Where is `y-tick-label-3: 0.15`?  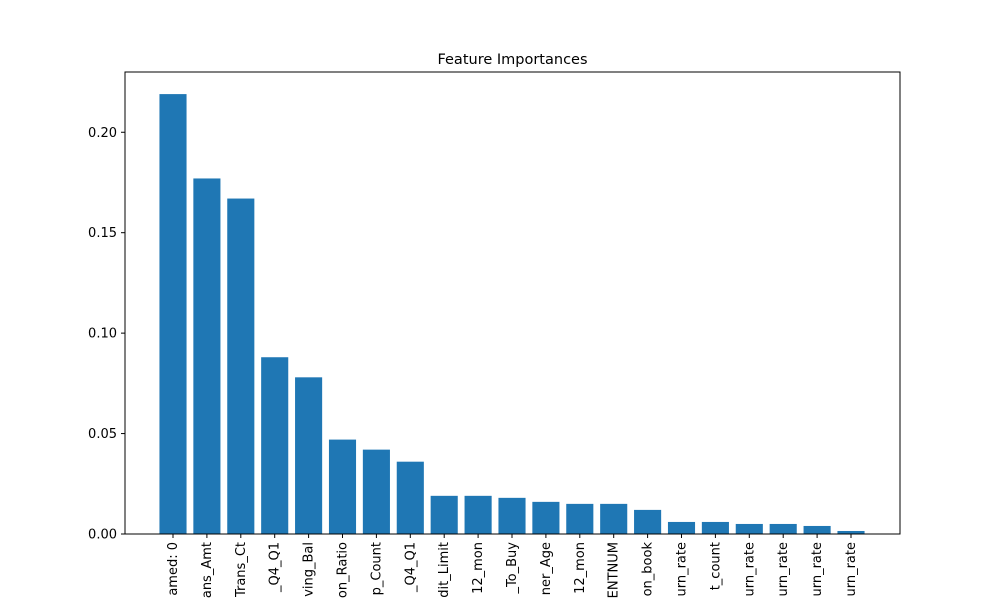
y-tick-label-3: 0.15 is located at coordinates (102, 233).